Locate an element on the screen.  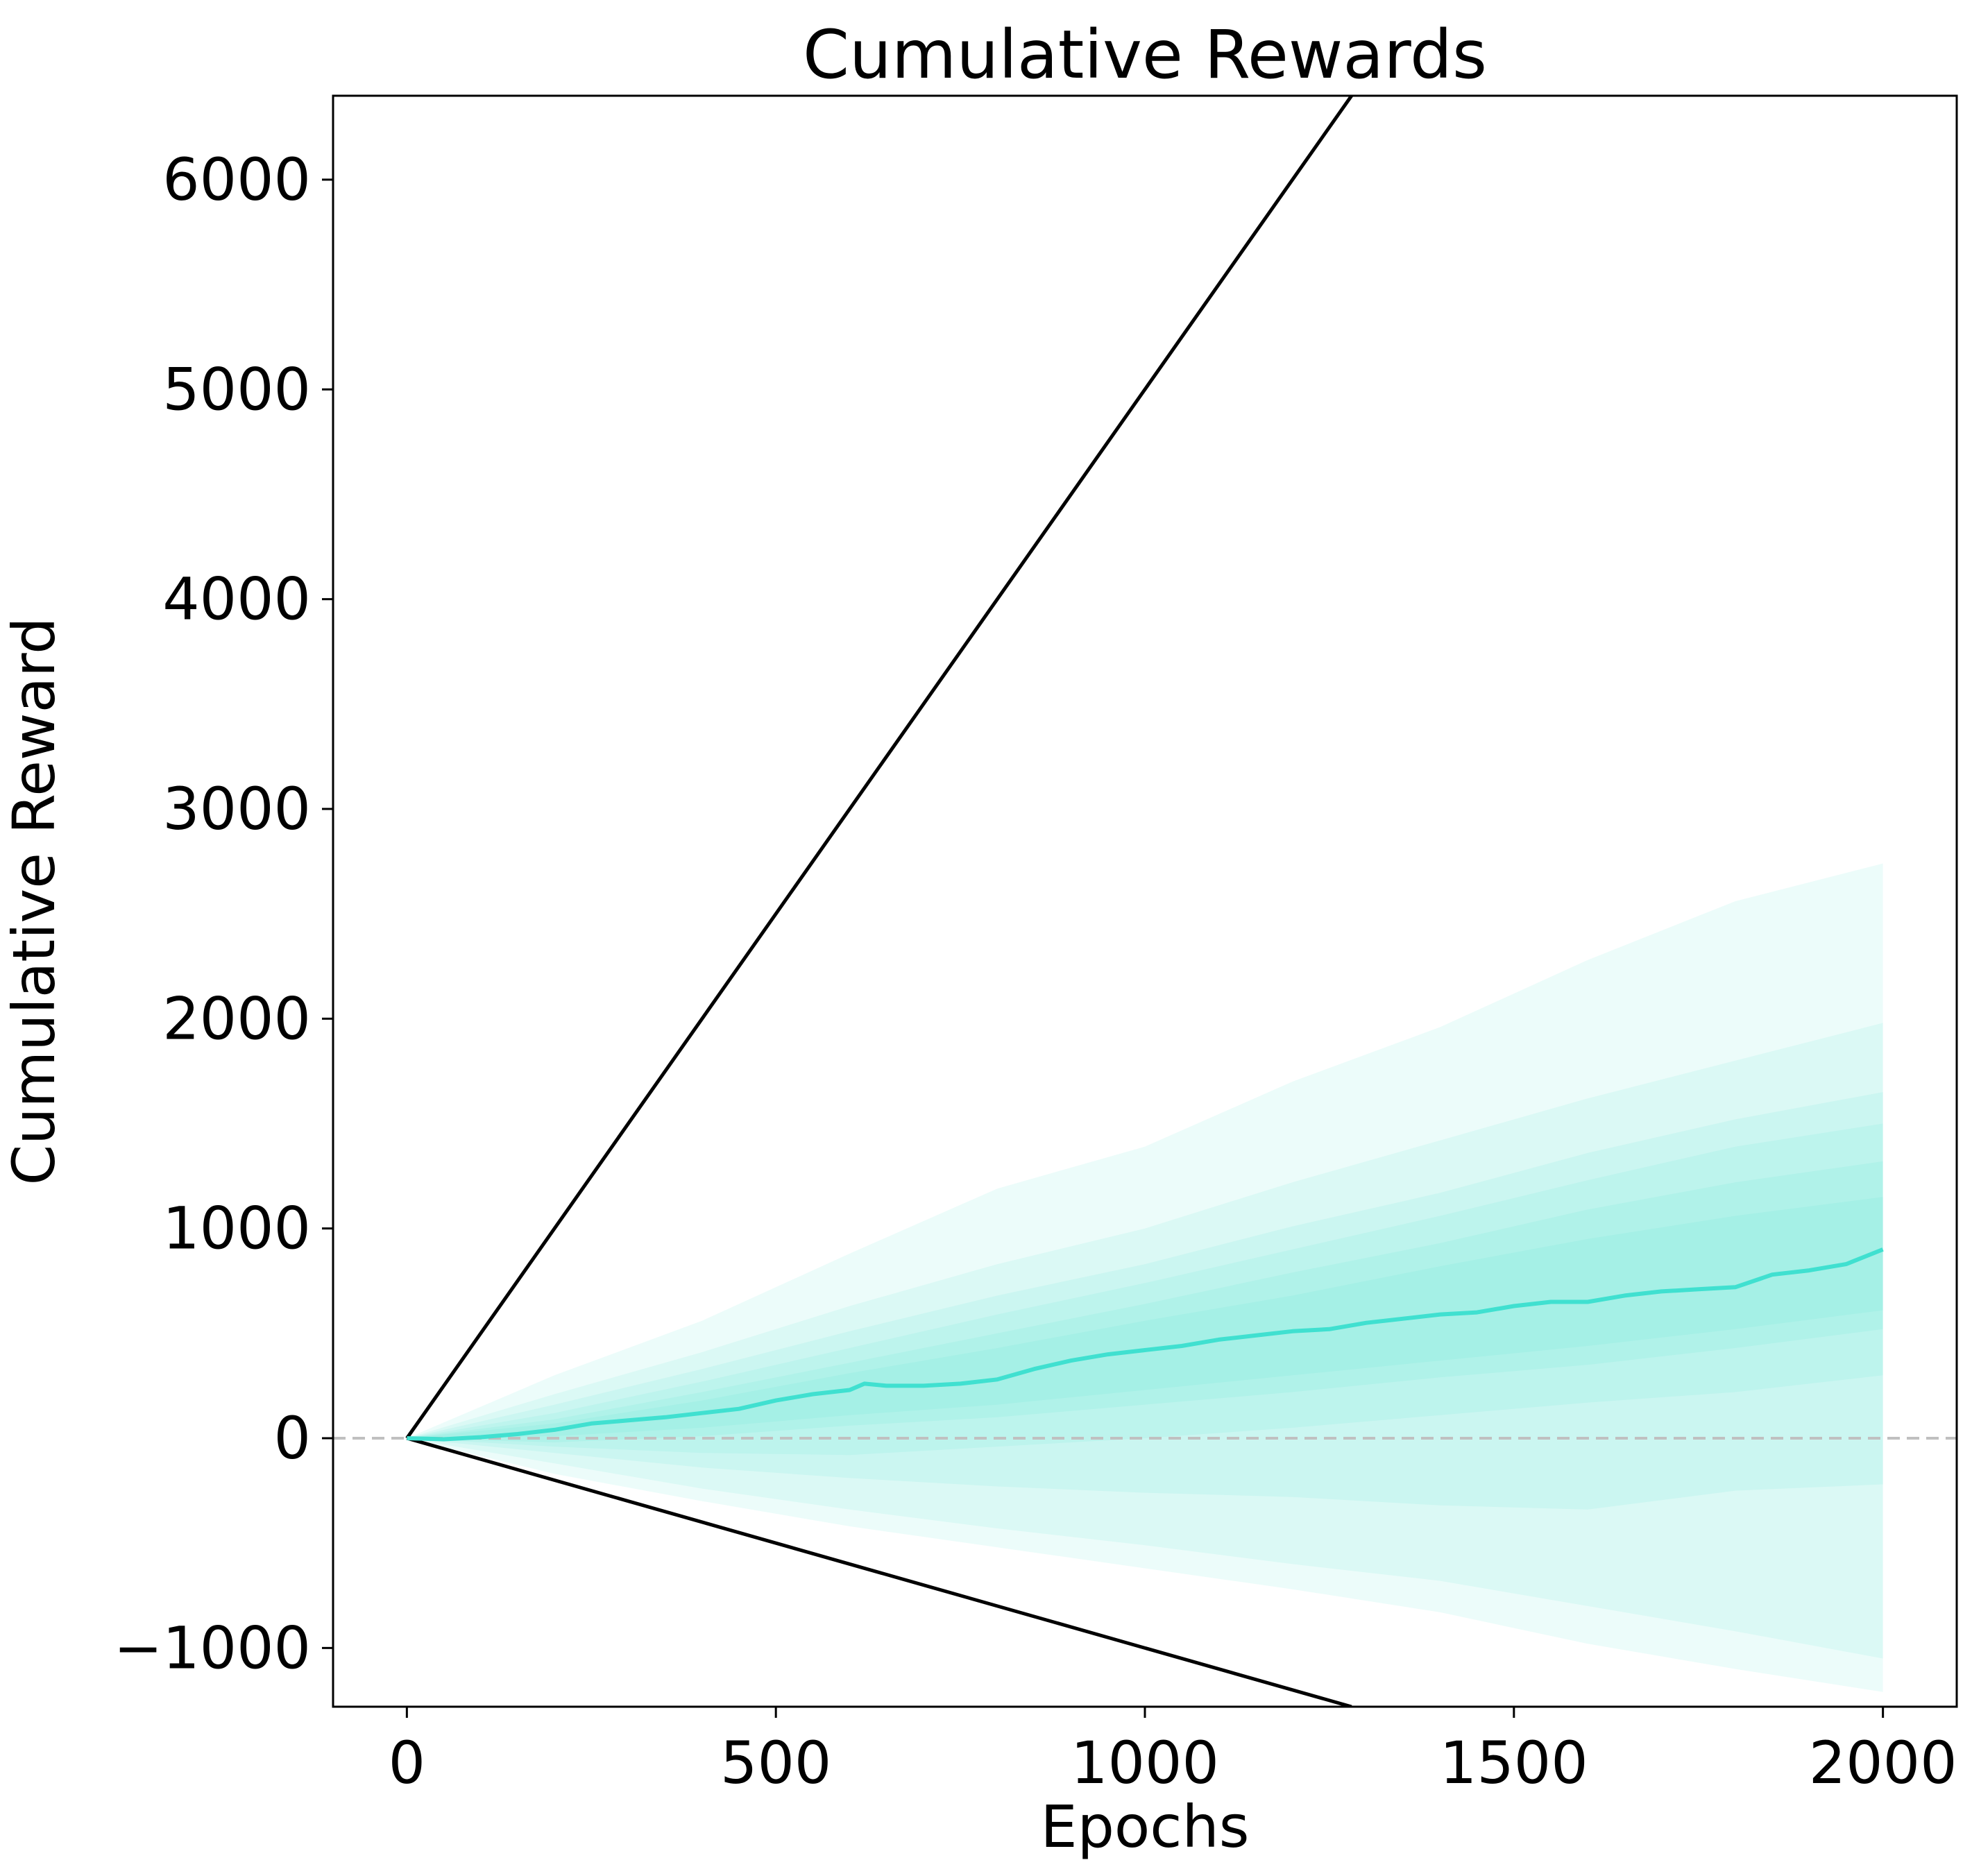
x-axis-ticks: 0 500 1000 1500 2000 is located at coordinates (1173, 1752).